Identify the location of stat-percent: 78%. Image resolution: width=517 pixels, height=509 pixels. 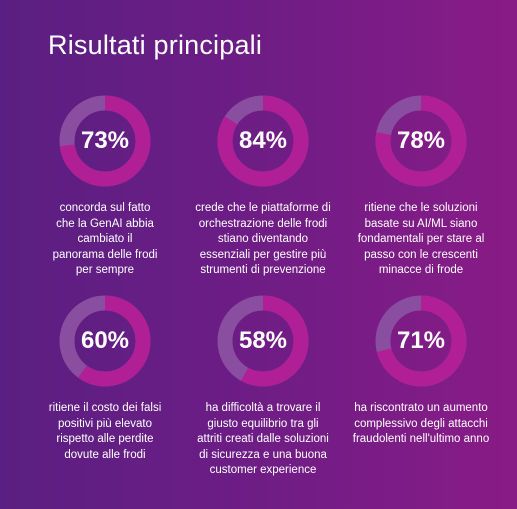
(421, 140).